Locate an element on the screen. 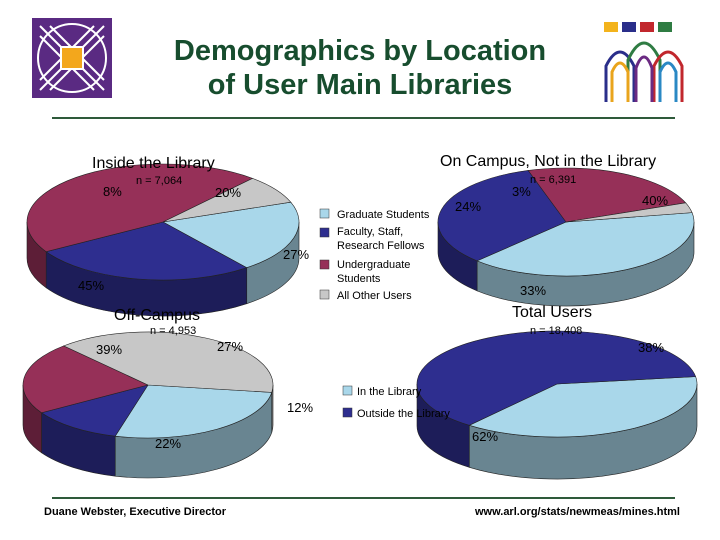 The image size is (720, 540). right-logo-icon is located at coordinates (644, 62).